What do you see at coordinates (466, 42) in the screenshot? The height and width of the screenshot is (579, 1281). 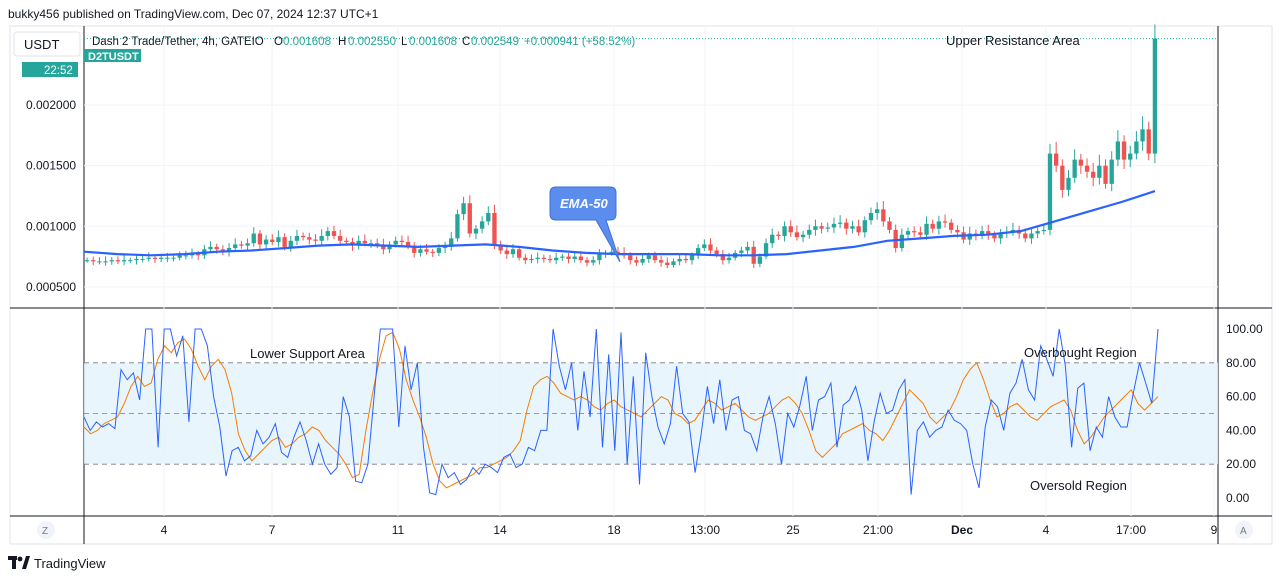 I see `legend-close-label: C` at bounding box center [466, 42].